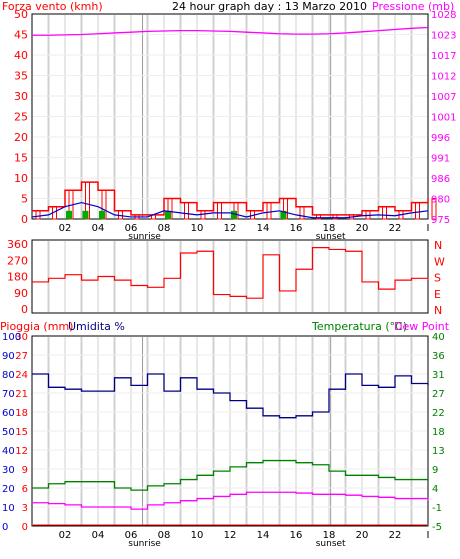  Describe the element at coordinates (443, 56) in the screenshot. I see `pressure-tick-label: 1017` at that location.